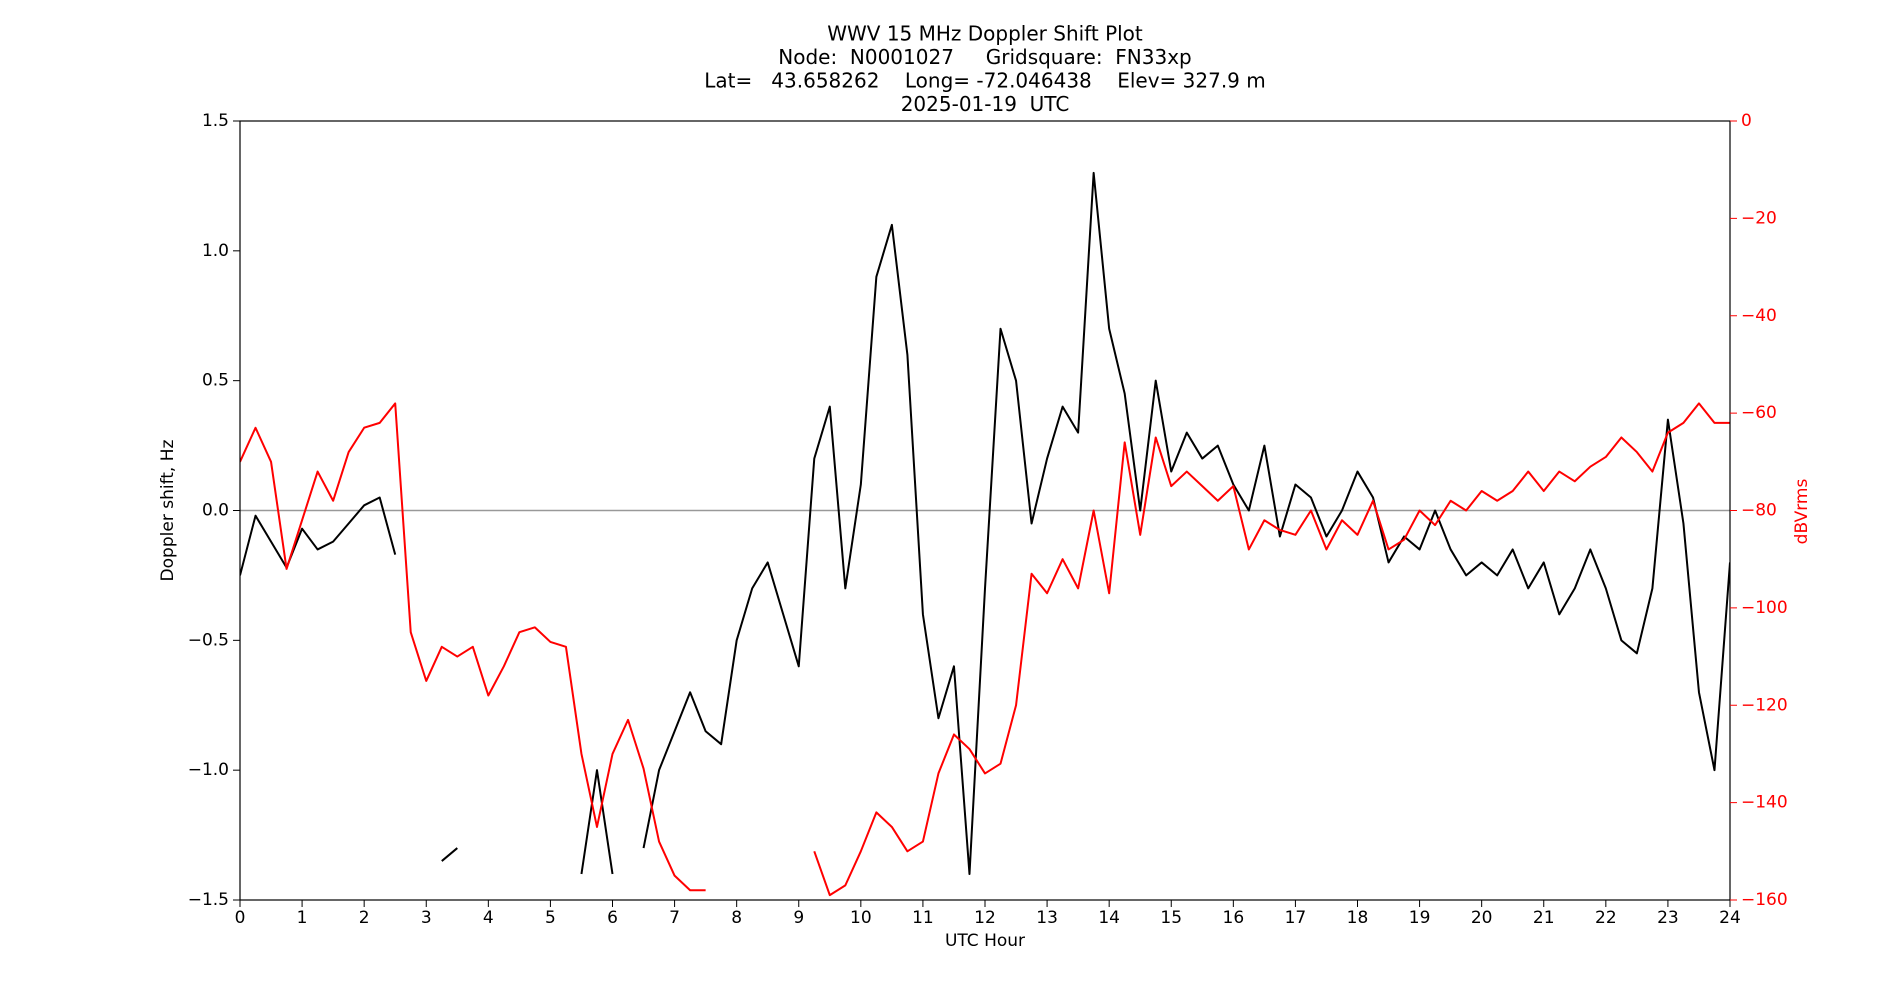 This screenshot has width=1900, height=1000. What do you see at coordinates (1047, 918) in the screenshot?
I see `x-tick-label: 13` at bounding box center [1047, 918].